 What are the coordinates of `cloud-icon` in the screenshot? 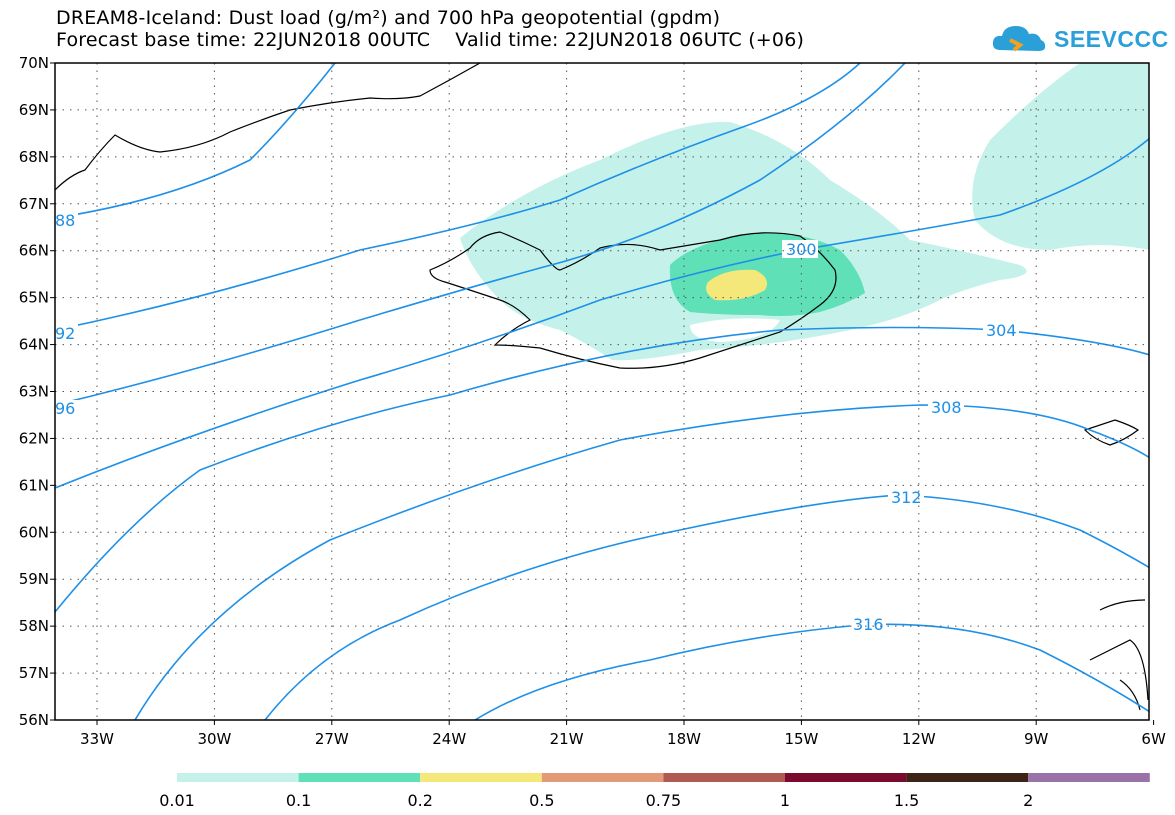 It's located at (1019, 39).